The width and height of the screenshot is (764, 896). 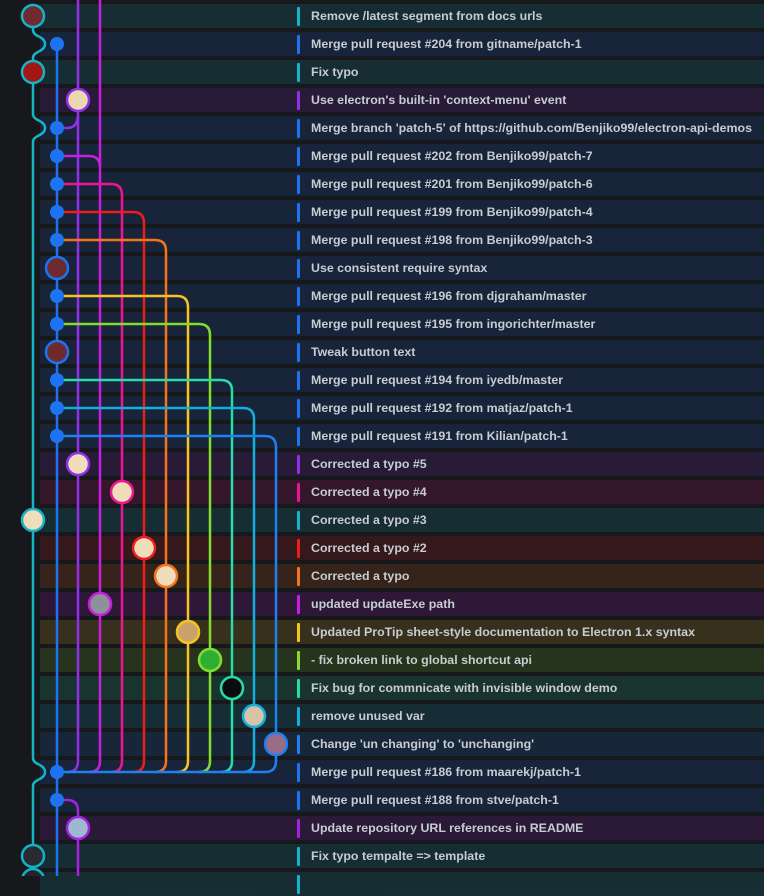 What do you see at coordinates (363, 351) in the screenshot?
I see `commit-message: Tweak button text` at bounding box center [363, 351].